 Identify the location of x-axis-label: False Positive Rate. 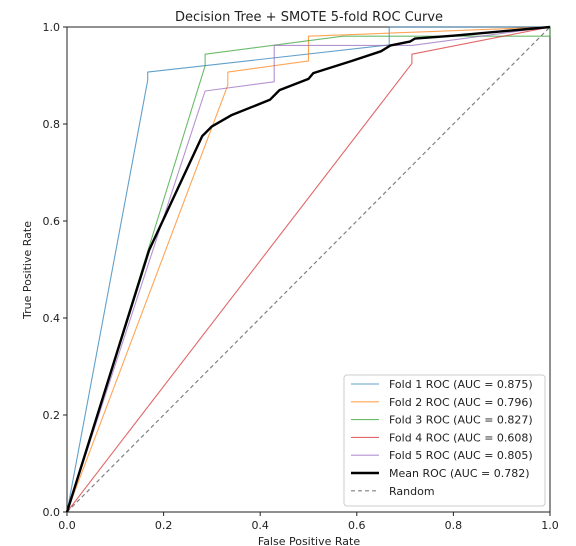
(309, 540).